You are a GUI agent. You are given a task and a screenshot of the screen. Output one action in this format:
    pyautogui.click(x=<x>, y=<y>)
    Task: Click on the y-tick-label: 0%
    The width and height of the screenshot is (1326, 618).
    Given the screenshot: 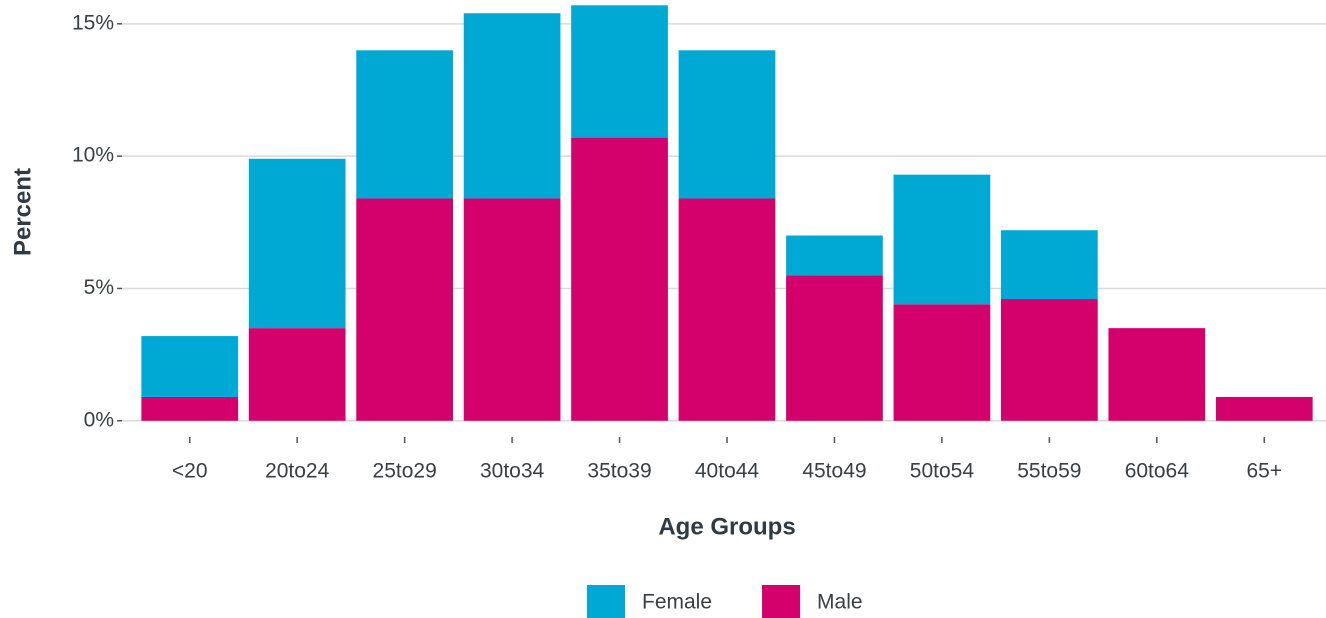 What is the action you would take?
    pyautogui.click(x=99, y=419)
    